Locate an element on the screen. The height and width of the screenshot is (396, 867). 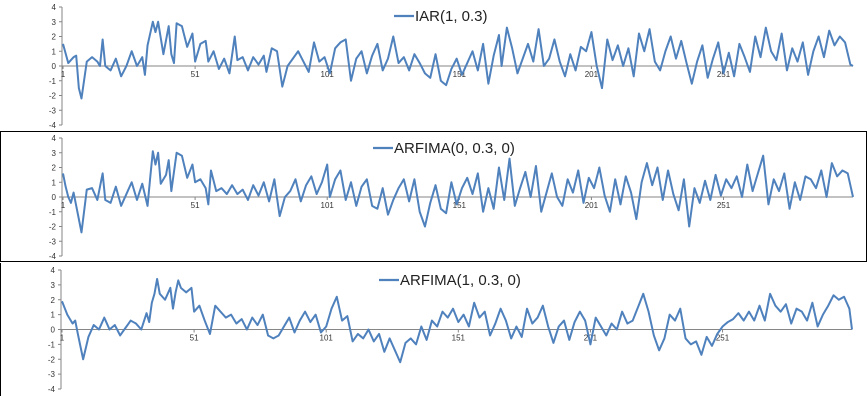
legend-label: ARFIMA(1, 0.3, 0) is located at coordinates (460, 280).